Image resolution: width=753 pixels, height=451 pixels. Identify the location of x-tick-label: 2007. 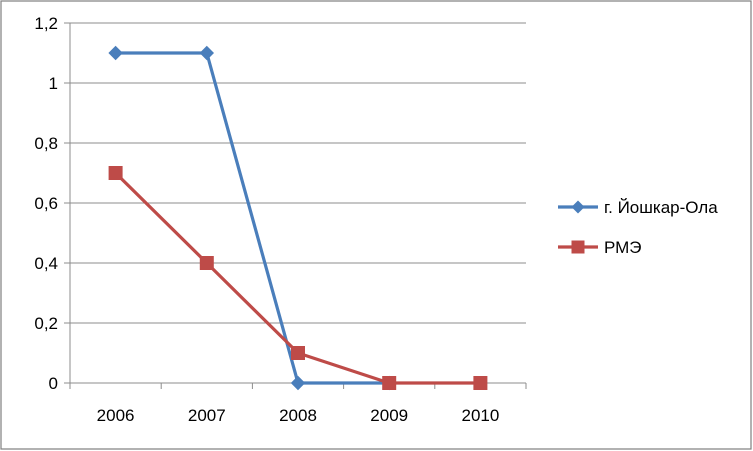
(207, 415).